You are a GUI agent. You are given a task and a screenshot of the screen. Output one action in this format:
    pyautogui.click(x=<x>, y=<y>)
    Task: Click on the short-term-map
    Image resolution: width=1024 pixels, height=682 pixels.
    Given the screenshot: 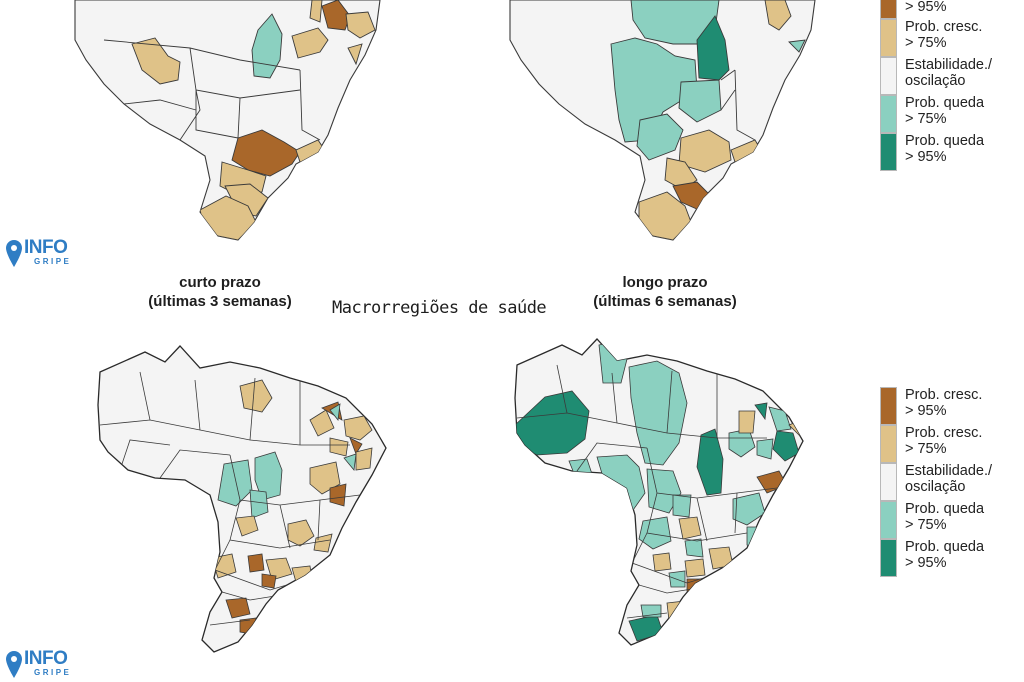 What is the action you would take?
    pyautogui.click(x=242, y=499)
    